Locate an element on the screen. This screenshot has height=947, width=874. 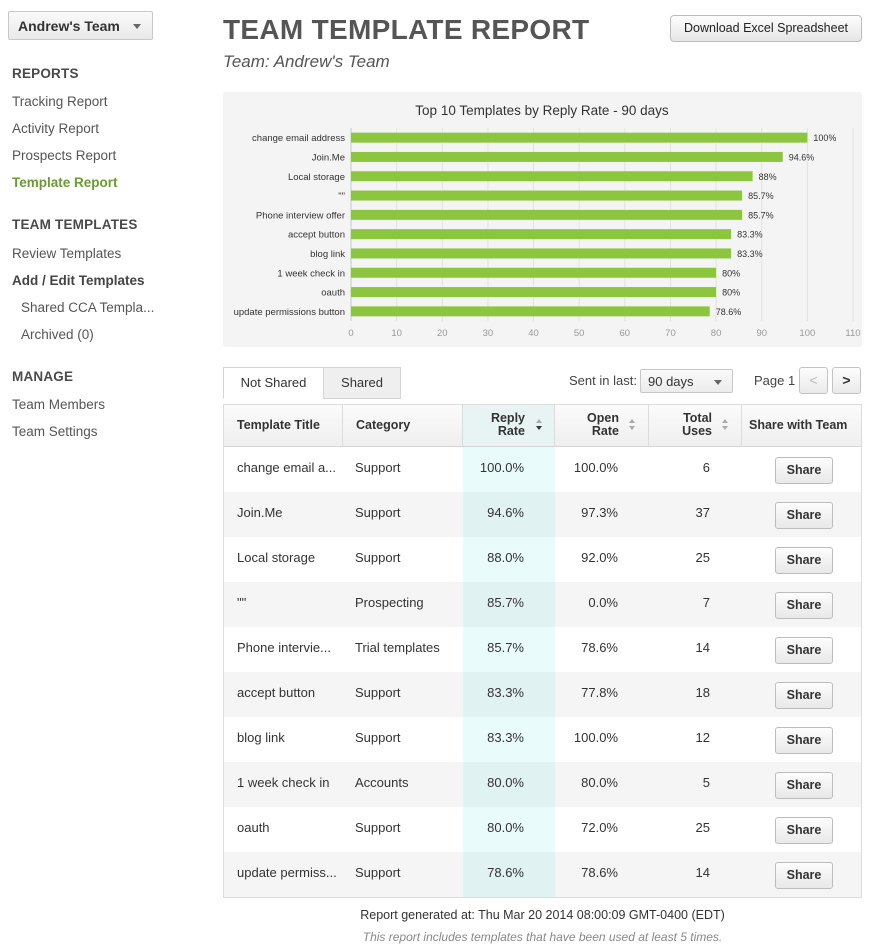
col-total-uses: Total Uses is located at coordinates (695, 425).